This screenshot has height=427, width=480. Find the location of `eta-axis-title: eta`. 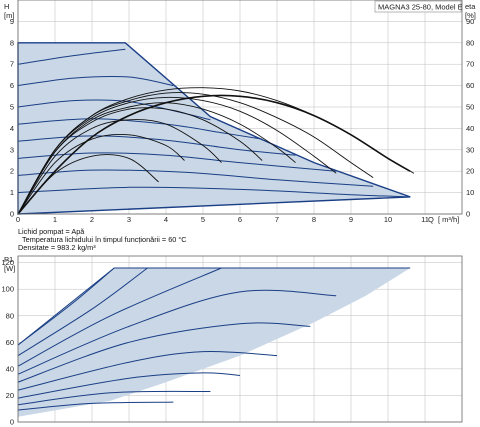

eta-axis-title: eta is located at coordinates (470, 6).